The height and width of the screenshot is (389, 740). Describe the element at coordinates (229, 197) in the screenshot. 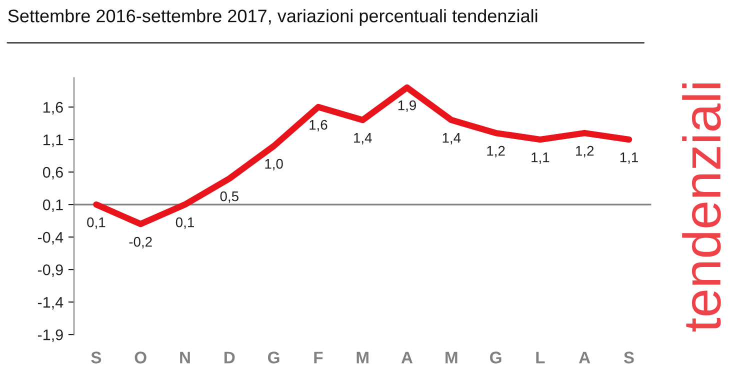

I see `text: 0,5` at that location.